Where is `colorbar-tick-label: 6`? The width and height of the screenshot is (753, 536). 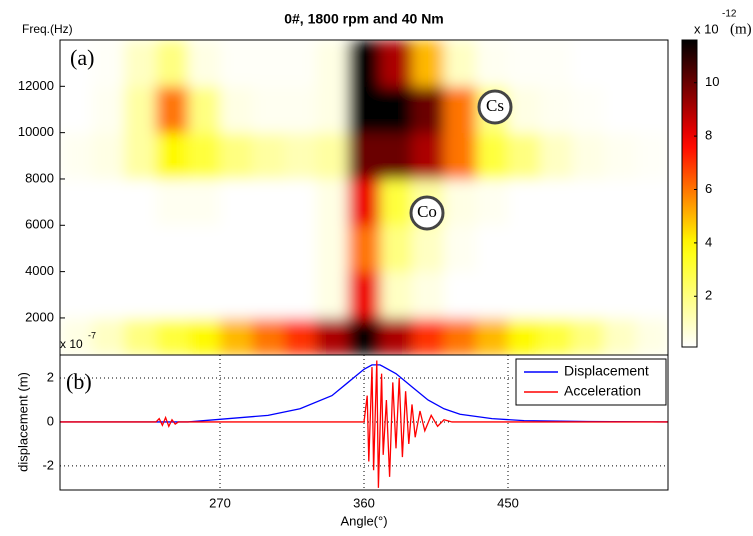 colorbar-tick-label: 6 is located at coordinates (708, 188).